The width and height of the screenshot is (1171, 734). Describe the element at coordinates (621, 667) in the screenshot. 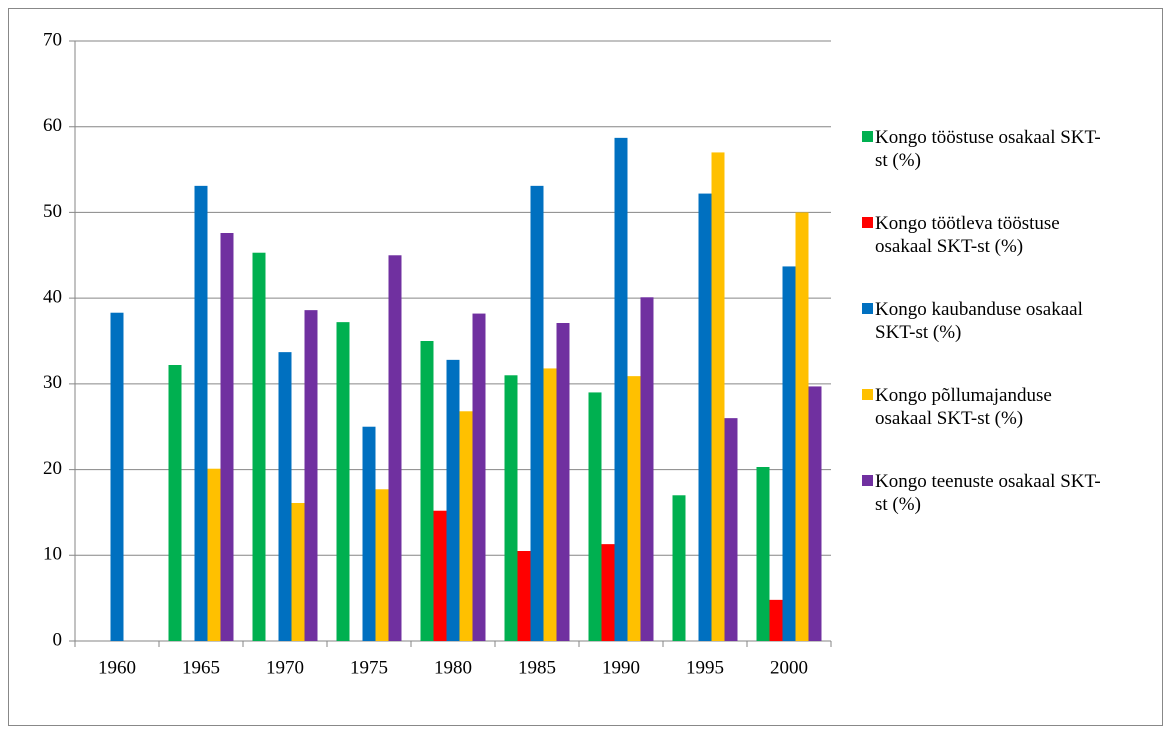

I see `x-tick-label: 1990` at that location.